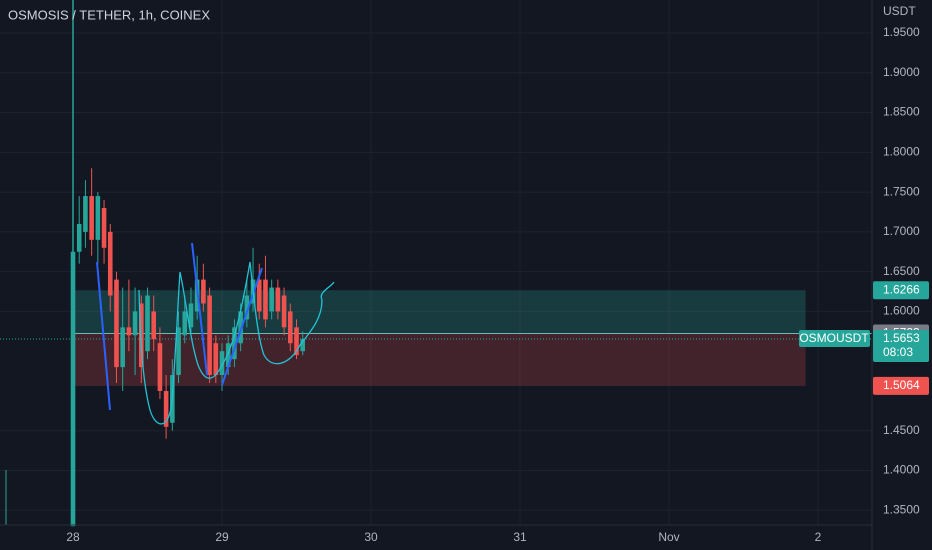 The image size is (932, 550). Describe the element at coordinates (371, 537) in the screenshot. I see `x-tick-label: 30` at that location.